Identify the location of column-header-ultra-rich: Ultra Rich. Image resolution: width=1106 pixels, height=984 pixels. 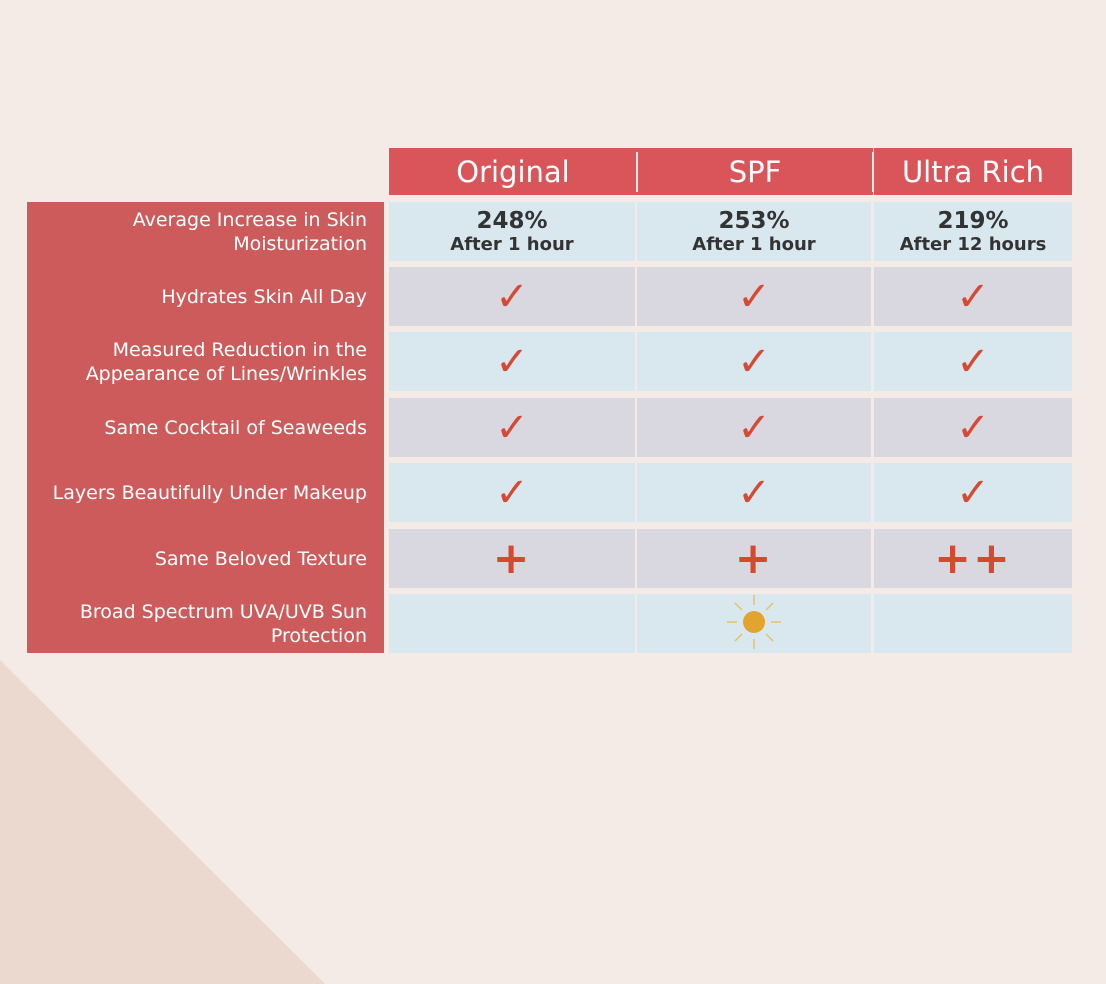
(973, 171).